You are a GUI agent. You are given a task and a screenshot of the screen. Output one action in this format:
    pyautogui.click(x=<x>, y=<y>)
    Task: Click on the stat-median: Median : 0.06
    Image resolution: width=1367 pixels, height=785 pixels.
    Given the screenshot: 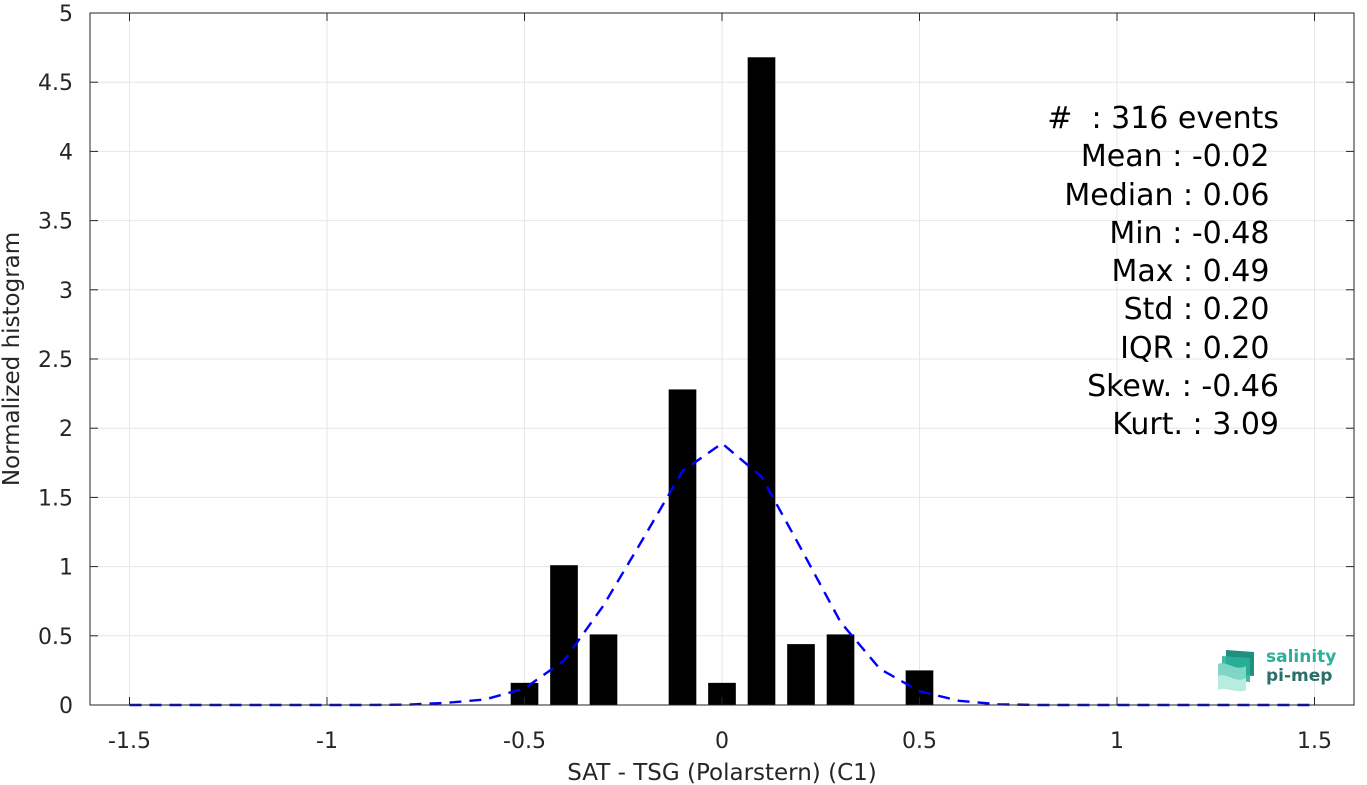 What is the action you would take?
    pyautogui.click(x=1171, y=195)
    